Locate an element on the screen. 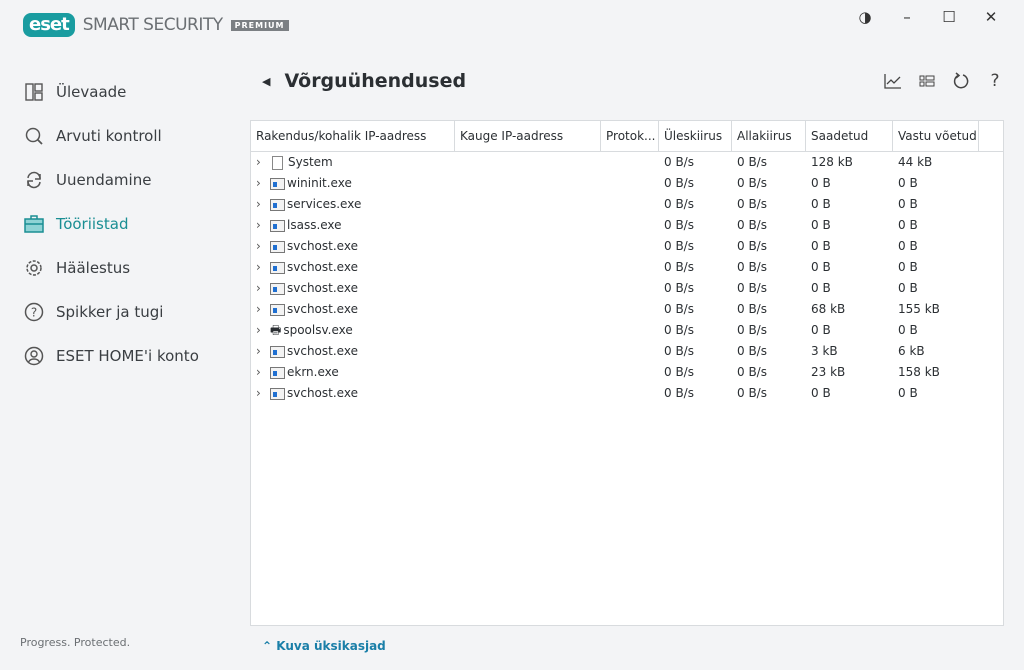 The width and height of the screenshot is (1024, 670). table-cell: 6 kB is located at coordinates (911, 351).